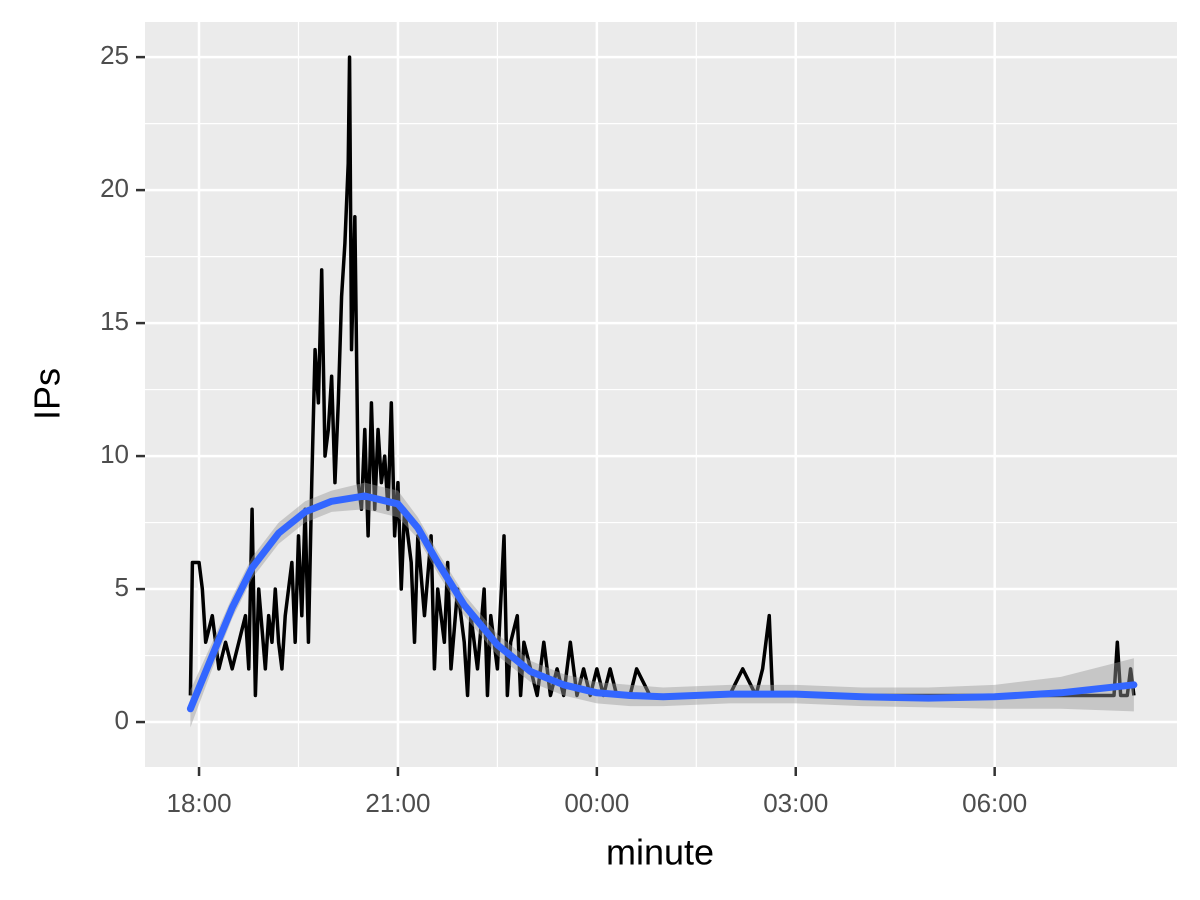 This screenshot has height=900, width=1200. I want to click on y-tick-label: 10, so click(114, 454).